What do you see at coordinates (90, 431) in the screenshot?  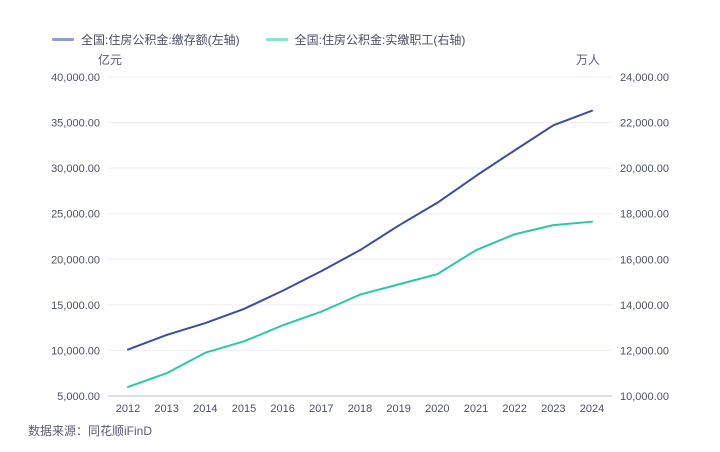 I see `data-source-caption: 数据来源：同花顺iFinD` at bounding box center [90, 431].